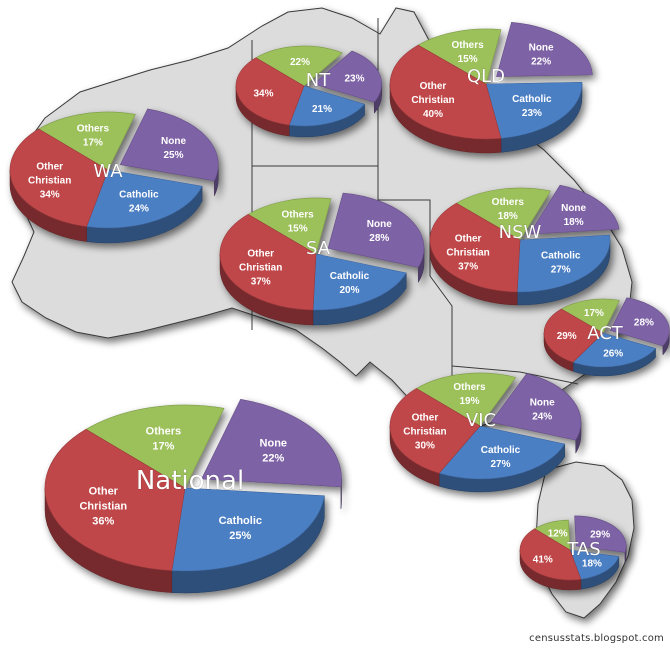  I want to click on pie-qld-label-0-0: Others, so click(467, 45).